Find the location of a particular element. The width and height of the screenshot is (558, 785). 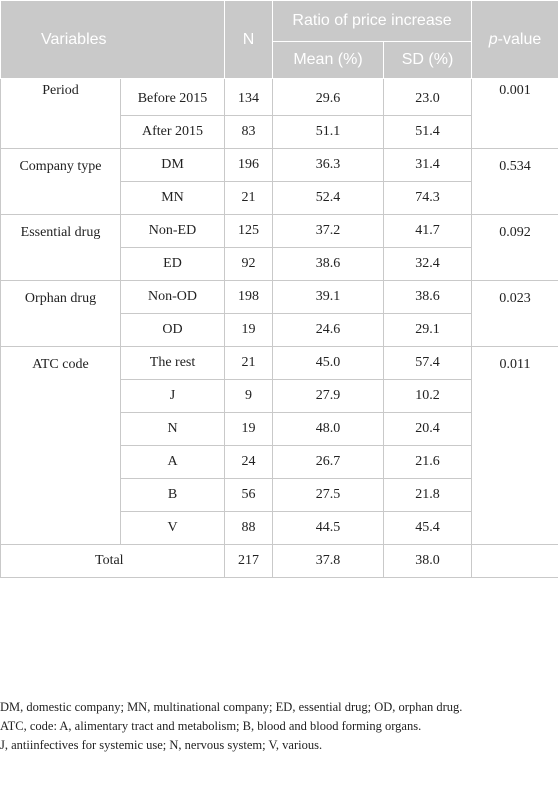

mean-cell: 52.4 is located at coordinates (328, 198).